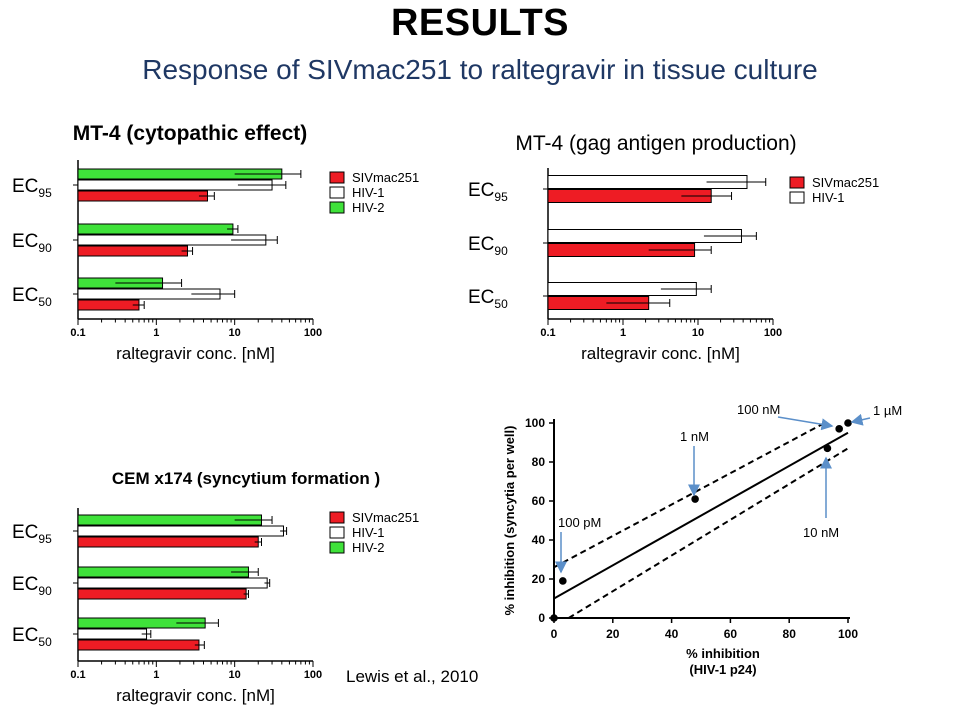 The image size is (960, 720). I want to click on ci-lower-line, so click(708, 532).